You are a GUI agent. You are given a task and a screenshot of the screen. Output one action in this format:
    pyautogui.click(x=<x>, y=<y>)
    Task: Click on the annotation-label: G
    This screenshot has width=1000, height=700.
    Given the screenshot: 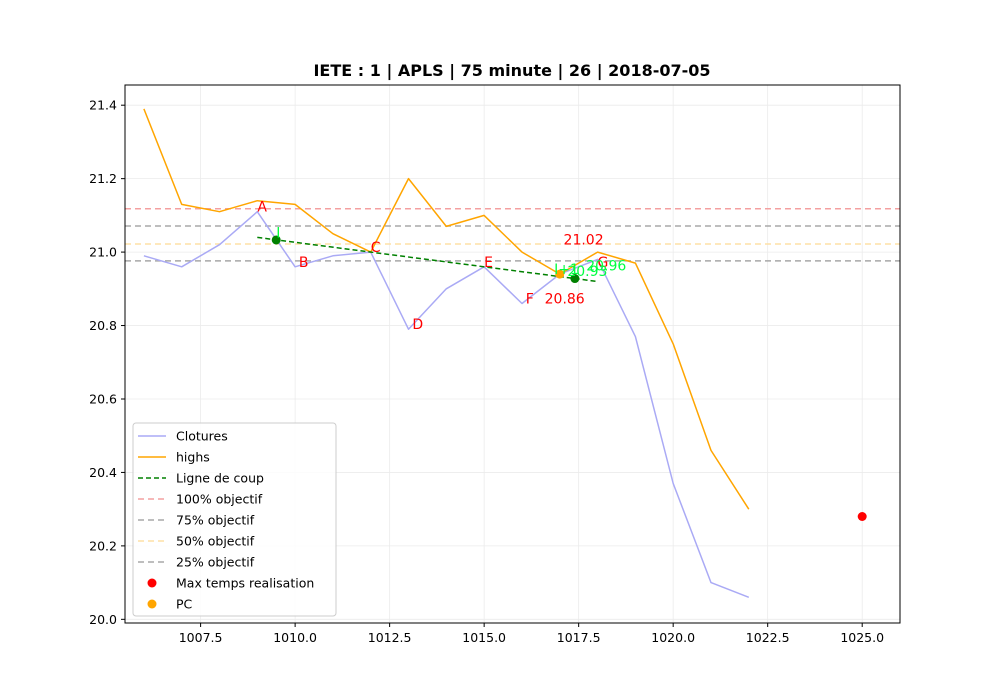 What is the action you would take?
    pyautogui.click(x=603, y=263)
    